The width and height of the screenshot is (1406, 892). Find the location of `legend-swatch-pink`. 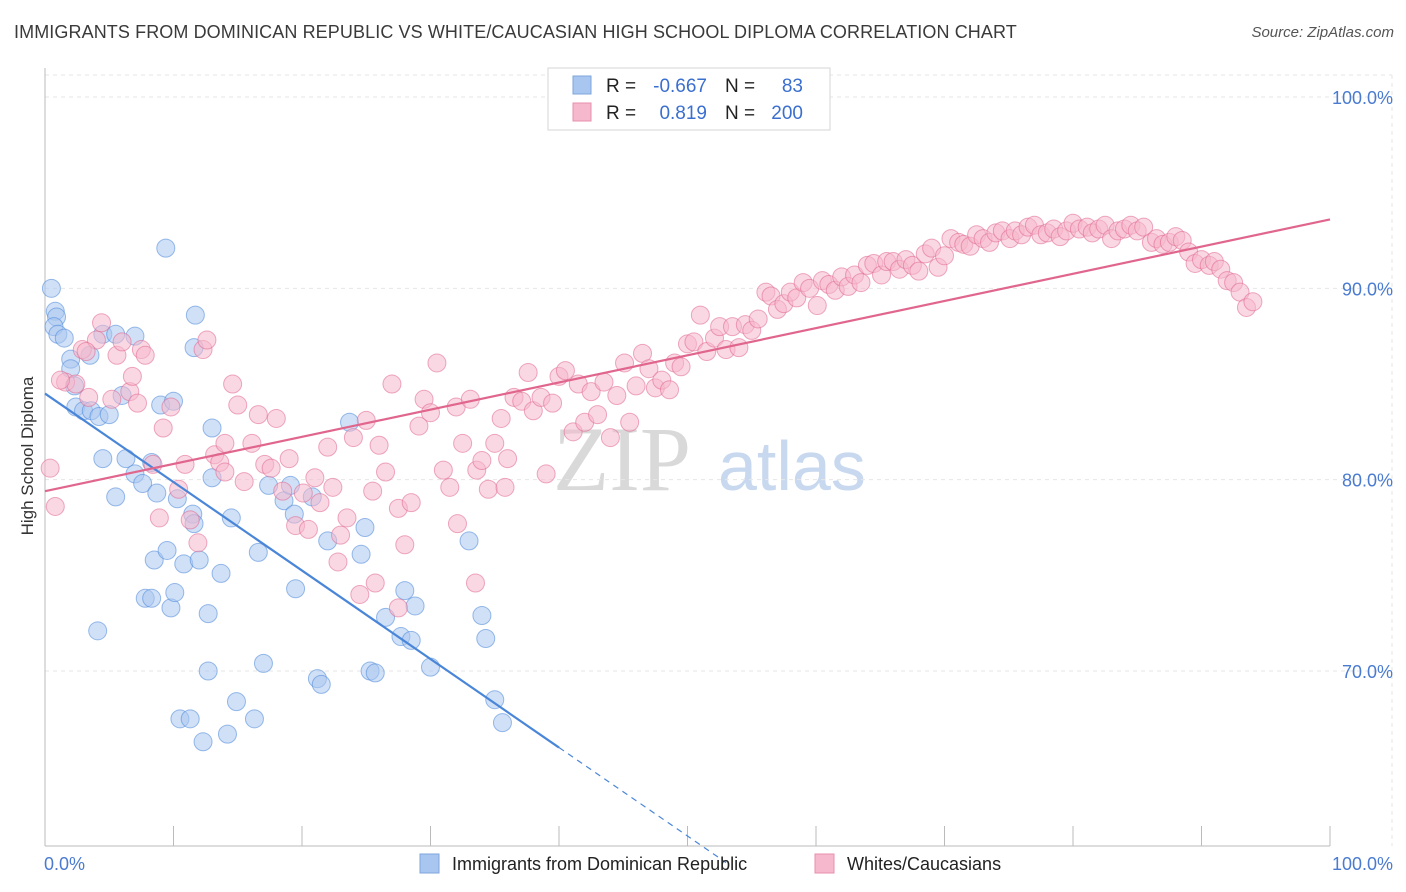

legend-swatch-pink is located at coordinates (582, 112).